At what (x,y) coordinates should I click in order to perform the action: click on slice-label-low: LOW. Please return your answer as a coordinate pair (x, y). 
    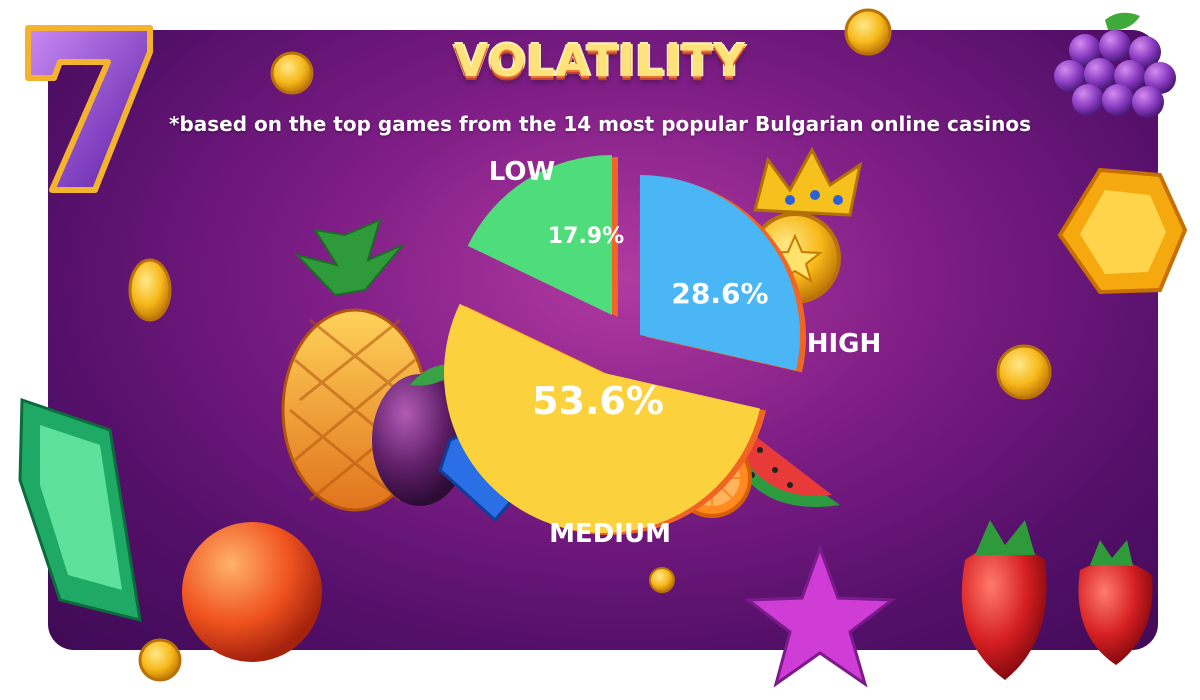
    Looking at the image, I should click on (522, 172).